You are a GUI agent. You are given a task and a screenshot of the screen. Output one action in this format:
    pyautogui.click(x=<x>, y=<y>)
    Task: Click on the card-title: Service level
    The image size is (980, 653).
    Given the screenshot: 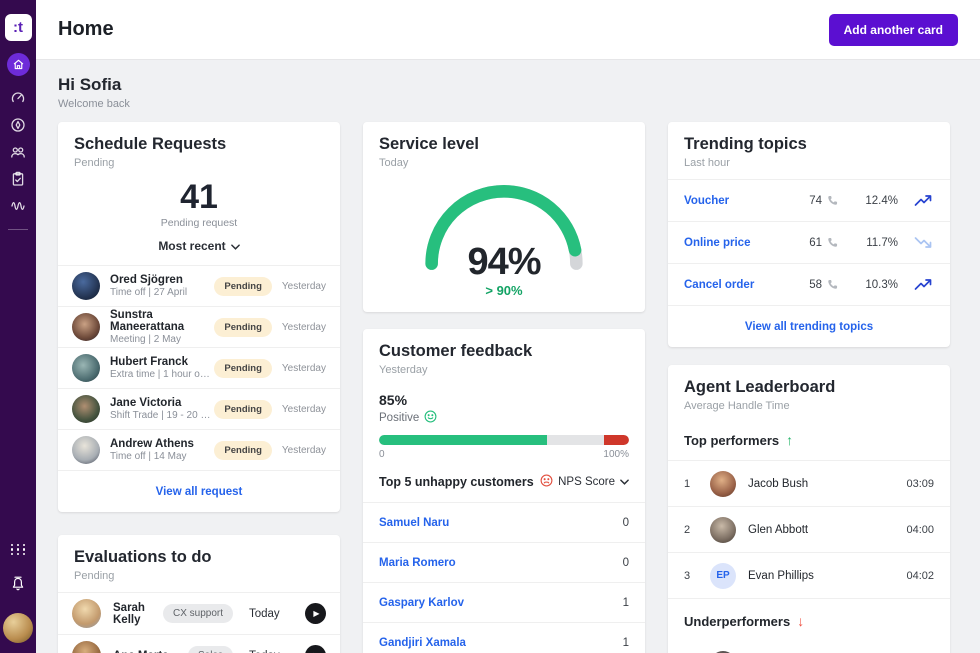 What is the action you would take?
    pyautogui.click(x=429, y=144)
    